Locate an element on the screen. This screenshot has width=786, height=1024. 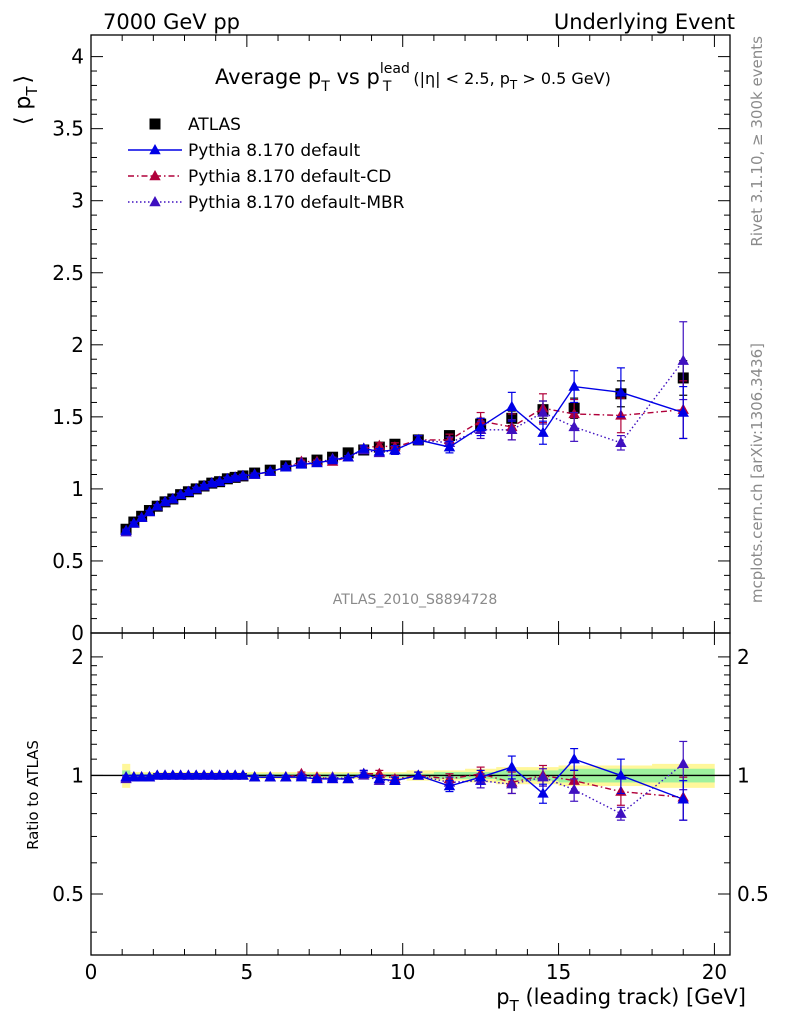
atlas-series is located at coordinates (404, 447).